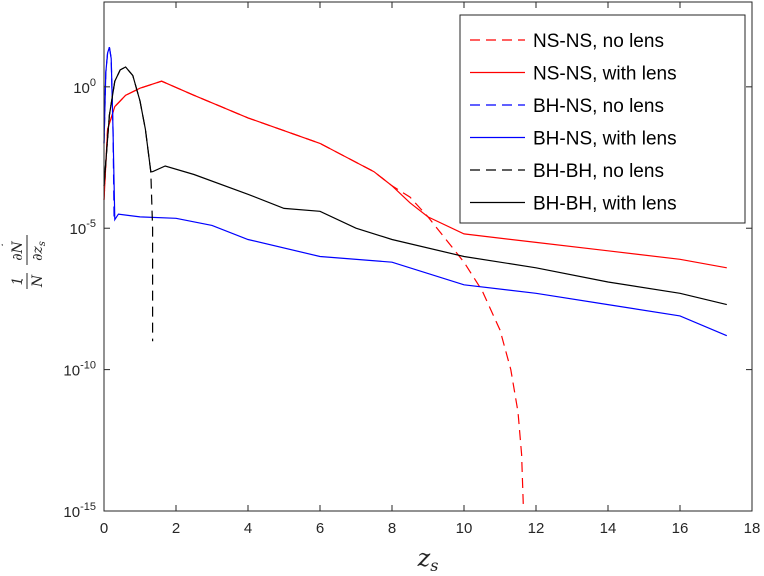  Describe the element at coordinates (608, 528) in the screenshot. I see `x-tick-label: 14` at that location.